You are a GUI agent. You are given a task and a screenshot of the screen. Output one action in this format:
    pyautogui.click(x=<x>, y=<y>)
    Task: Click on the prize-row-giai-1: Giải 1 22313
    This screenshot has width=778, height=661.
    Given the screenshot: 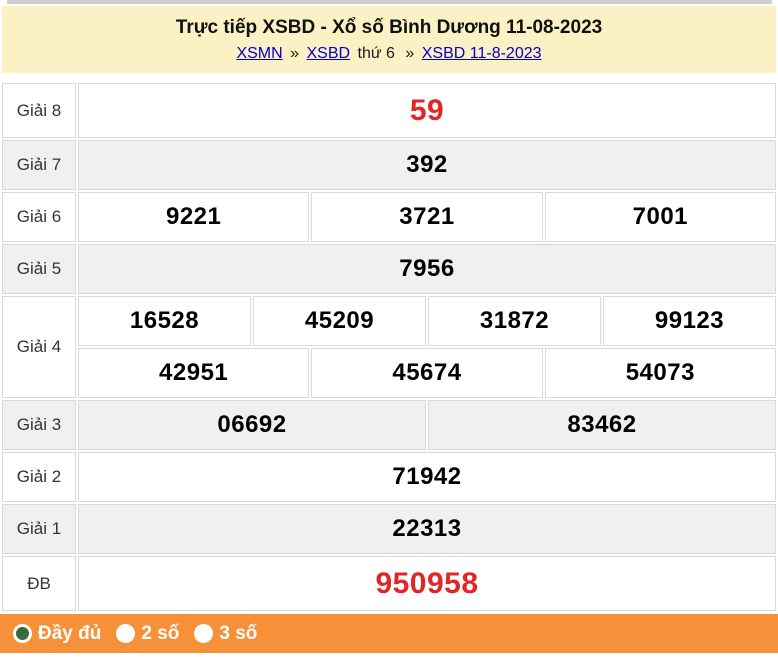 What is the action you would take?
    pyautogui.click(x=389, y=529)
    